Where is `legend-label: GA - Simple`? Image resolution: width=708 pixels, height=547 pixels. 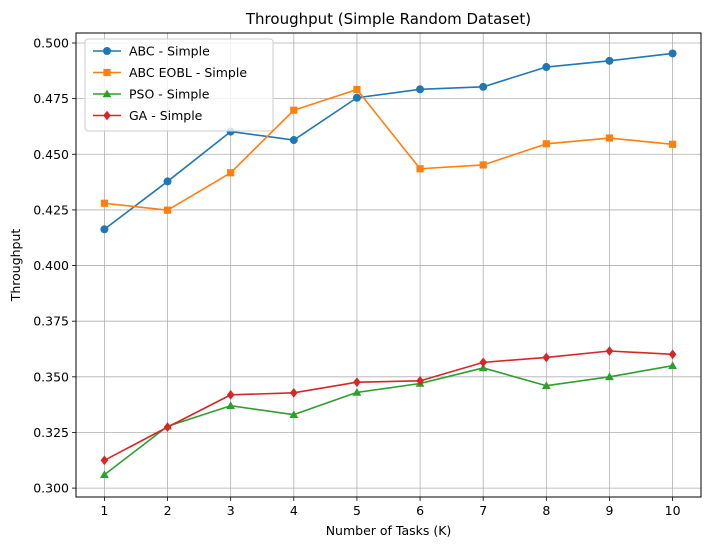
legend-label: GA - Simple is located at coordinates (166, 115).